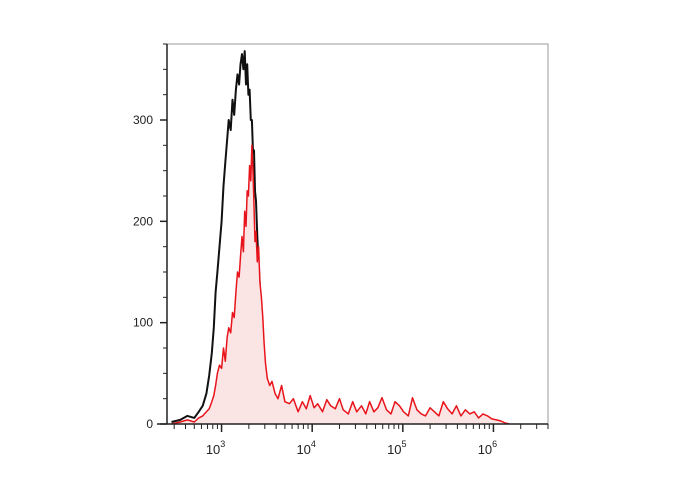 The width and height of the screenshot is (688, 490). Describe the element at coordinates (143, 120) in the screenshot. I see `y-tick-label: 300` at that location.